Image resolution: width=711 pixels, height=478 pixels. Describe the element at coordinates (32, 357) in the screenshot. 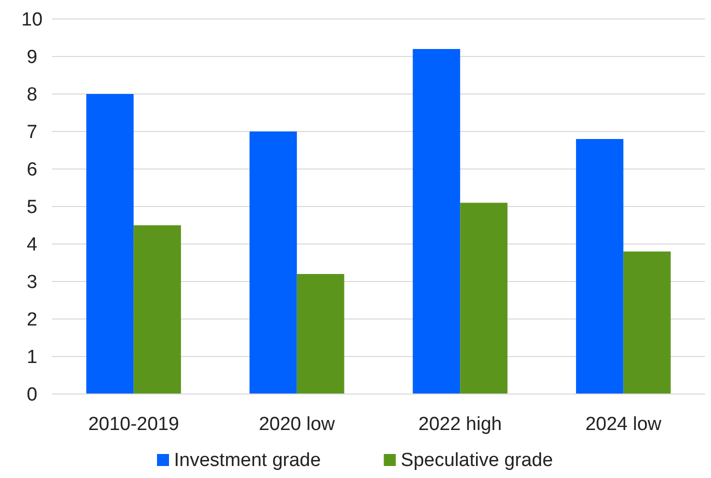

I see `y-tick-label: 1` at that location.